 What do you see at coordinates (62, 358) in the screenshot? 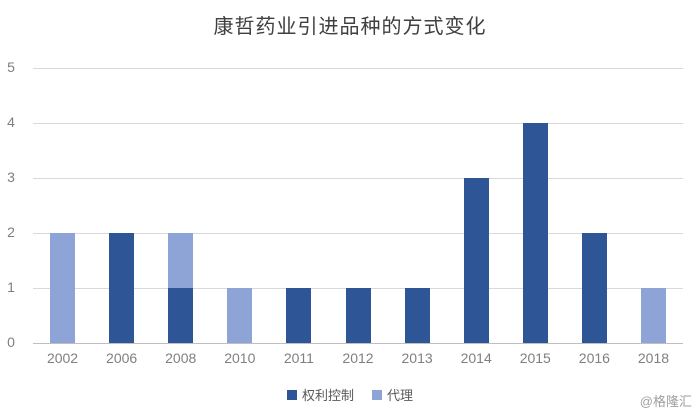
I see `x-axis-tick-label: 2002` at bounding box center [62, 358].